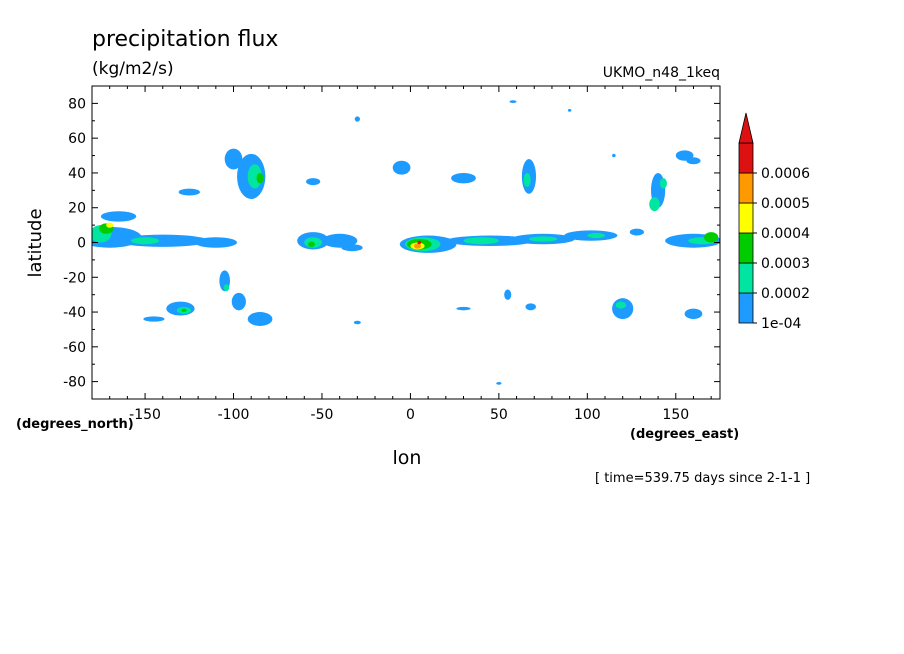 The height and width of the screenshot is (654, 904). I want to click on x-tick-label: 100, so click(587, 415).